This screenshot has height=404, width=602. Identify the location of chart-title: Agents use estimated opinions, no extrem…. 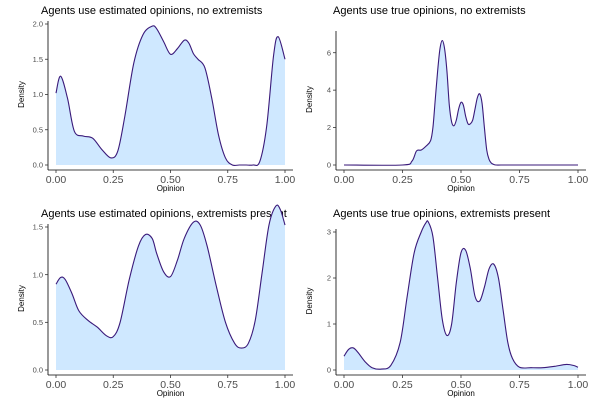
(152, 11).